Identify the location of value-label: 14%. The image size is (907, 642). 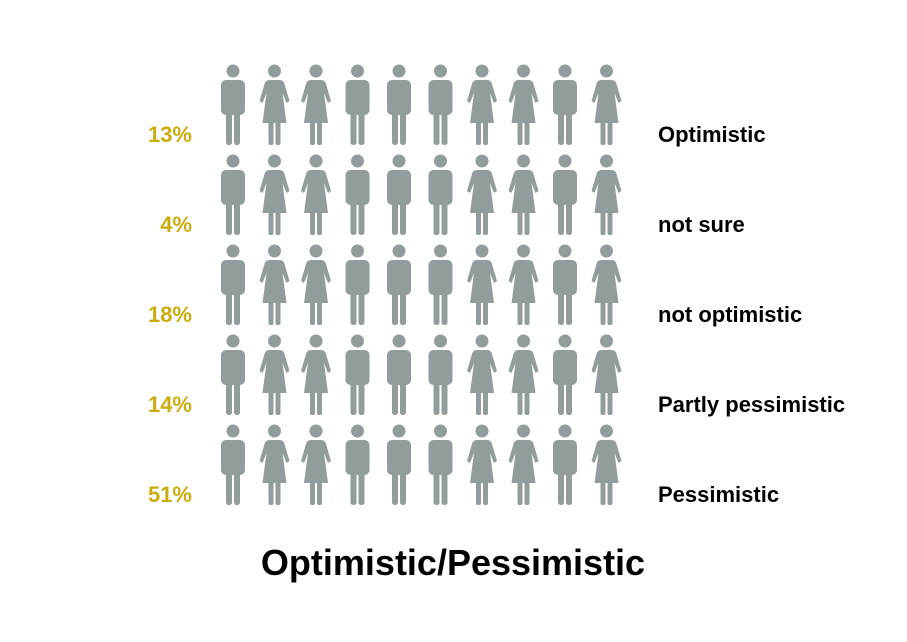
(170, 404).